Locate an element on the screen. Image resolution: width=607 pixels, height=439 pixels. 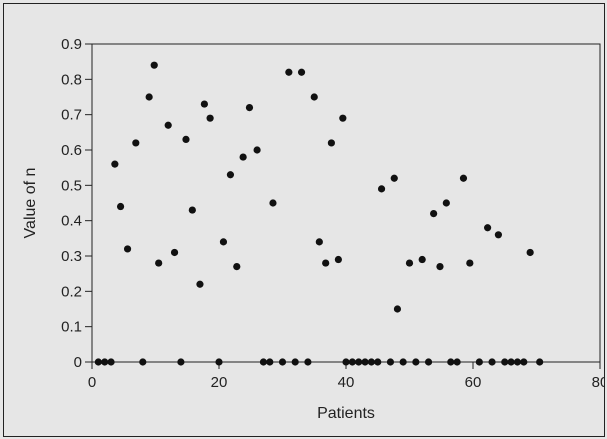
x-tick-label: 40 is located at coordinates (346, 382).